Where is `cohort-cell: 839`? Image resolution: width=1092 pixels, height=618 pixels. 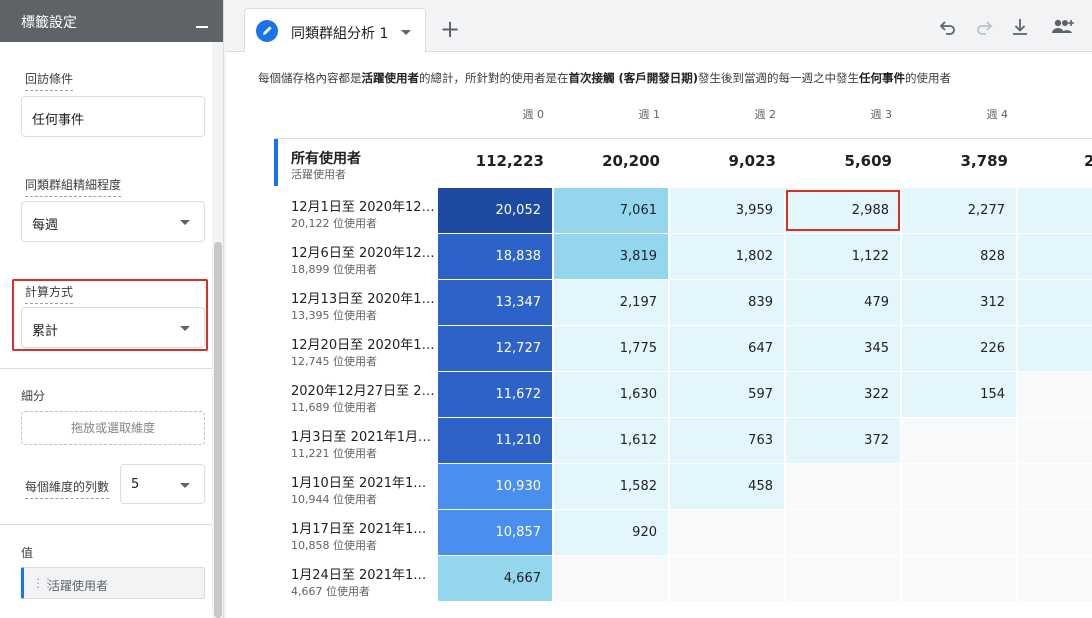 cohort-cell: 839 is located at coordinates (727, 302).